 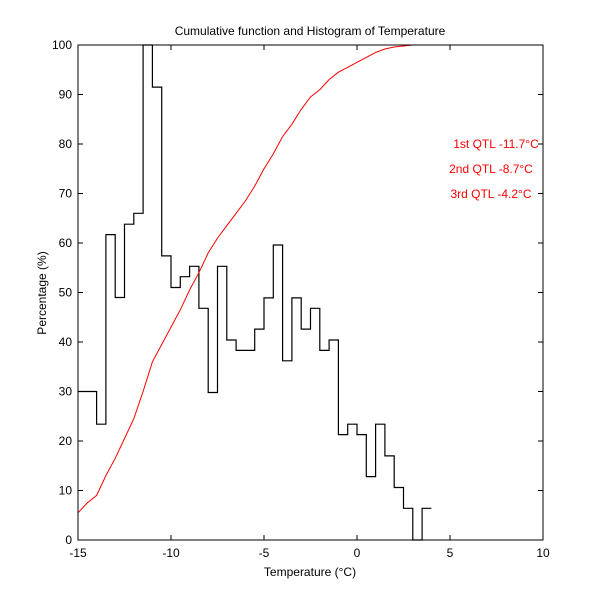 What do you see at coordinates (543, 553) in the screenshot?
I see `x-tick-label: 10` at bounding box center [543, 553].